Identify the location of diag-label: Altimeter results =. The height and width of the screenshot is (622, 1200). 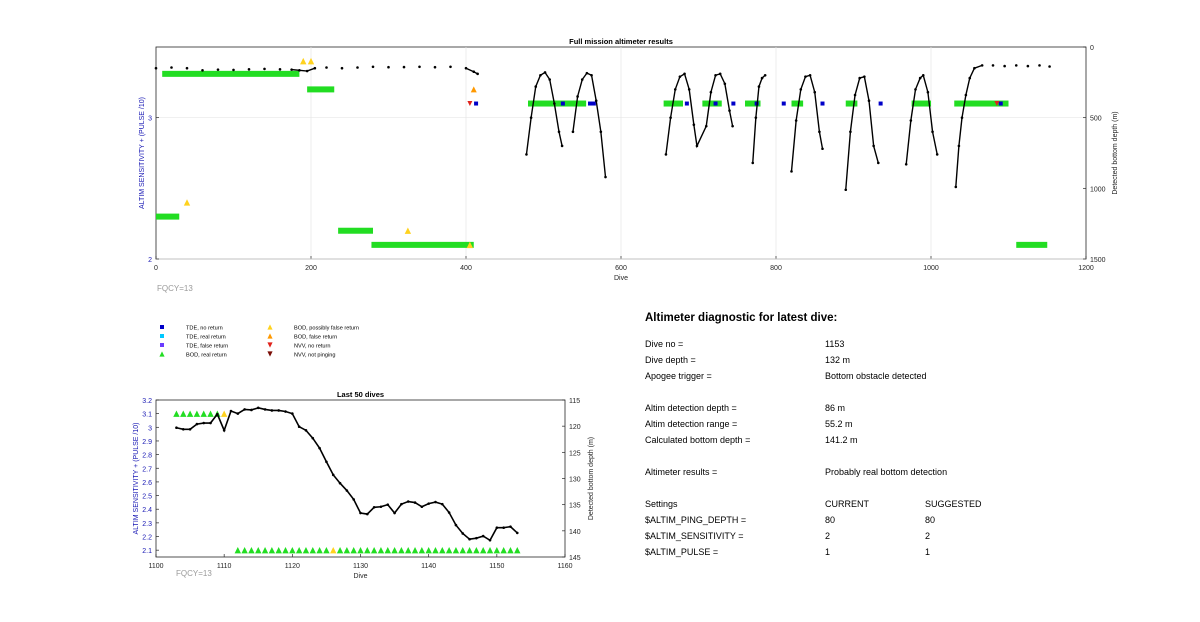
(681, 472).